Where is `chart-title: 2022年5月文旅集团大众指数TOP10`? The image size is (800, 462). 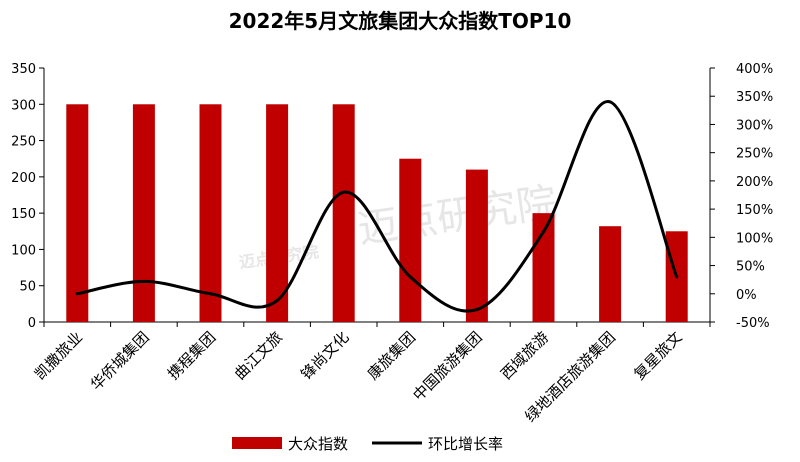
chart-title: 2022年5月文旅集团大众指数TOP10 is located at coordinates (400, 21).